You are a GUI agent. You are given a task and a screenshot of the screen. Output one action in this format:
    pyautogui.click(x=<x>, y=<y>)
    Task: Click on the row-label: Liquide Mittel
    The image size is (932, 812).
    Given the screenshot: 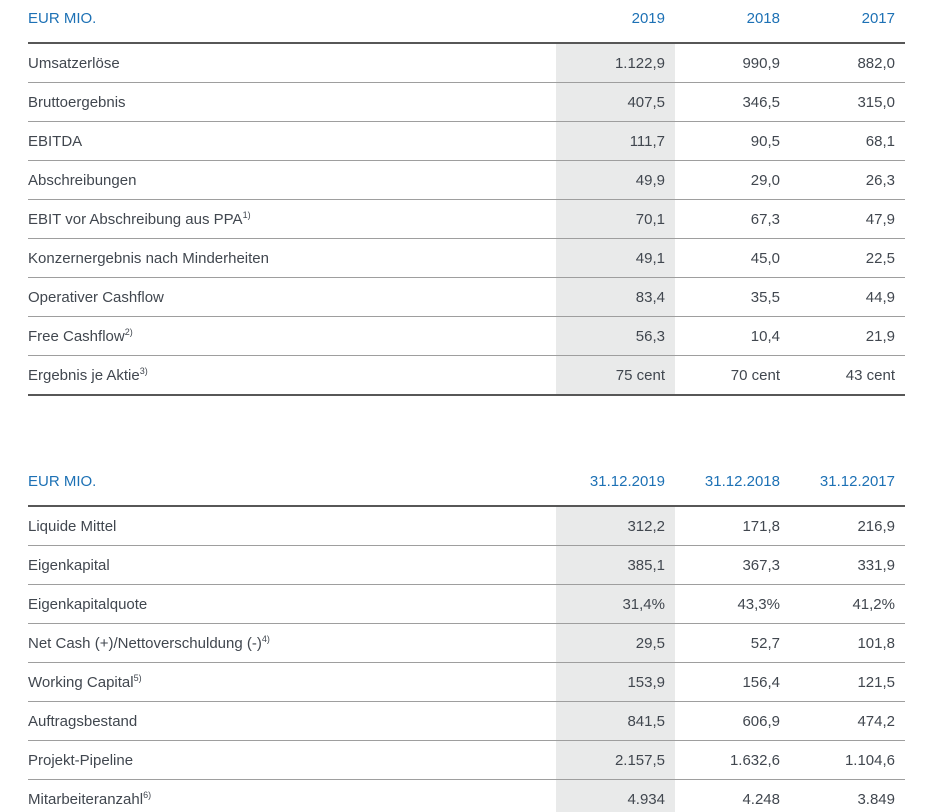 What is the action you would take?
    pyautogui.click(x=72, y=526)
    